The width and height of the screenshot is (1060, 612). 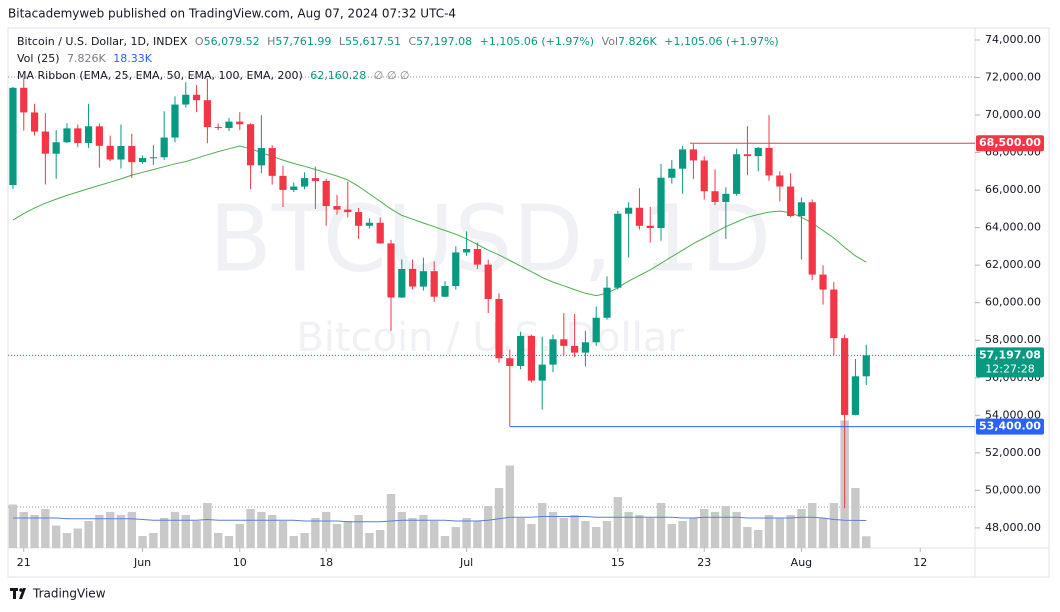 I want to click on x-tick-label: 23, so click(x=704, y=562).